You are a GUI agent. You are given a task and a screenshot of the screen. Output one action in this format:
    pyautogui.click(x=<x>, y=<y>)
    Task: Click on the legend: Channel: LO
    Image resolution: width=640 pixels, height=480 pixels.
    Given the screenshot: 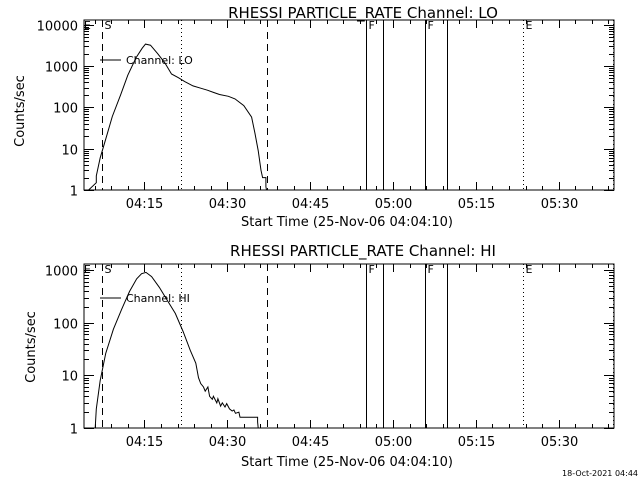 What is the action you would take?
    pyautogui.click(x=146, y=60)
    